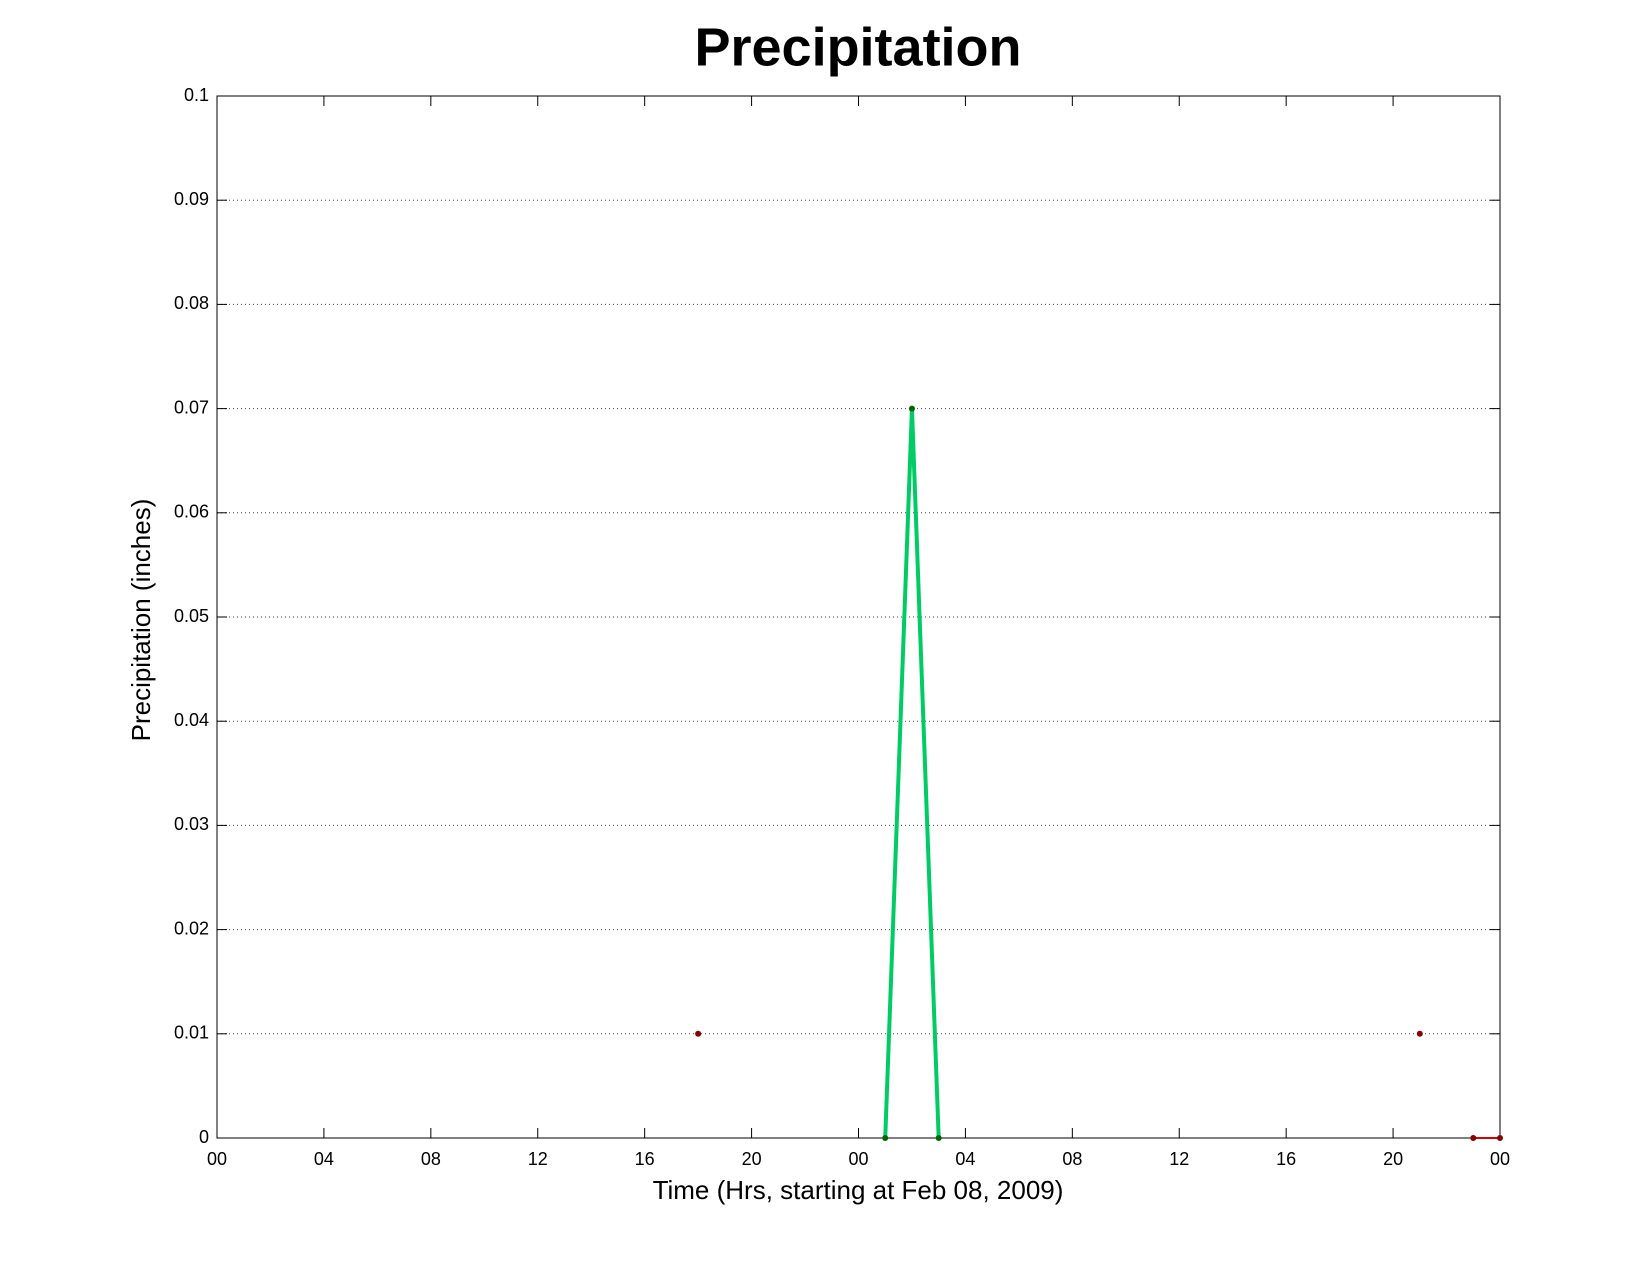 The height and width of the screenshot is (1275, 1650). What do you see at coordinates (204, 1137) in the screenshot?
I see `y-tick-label: 0` at bounding box center [204, 1137].